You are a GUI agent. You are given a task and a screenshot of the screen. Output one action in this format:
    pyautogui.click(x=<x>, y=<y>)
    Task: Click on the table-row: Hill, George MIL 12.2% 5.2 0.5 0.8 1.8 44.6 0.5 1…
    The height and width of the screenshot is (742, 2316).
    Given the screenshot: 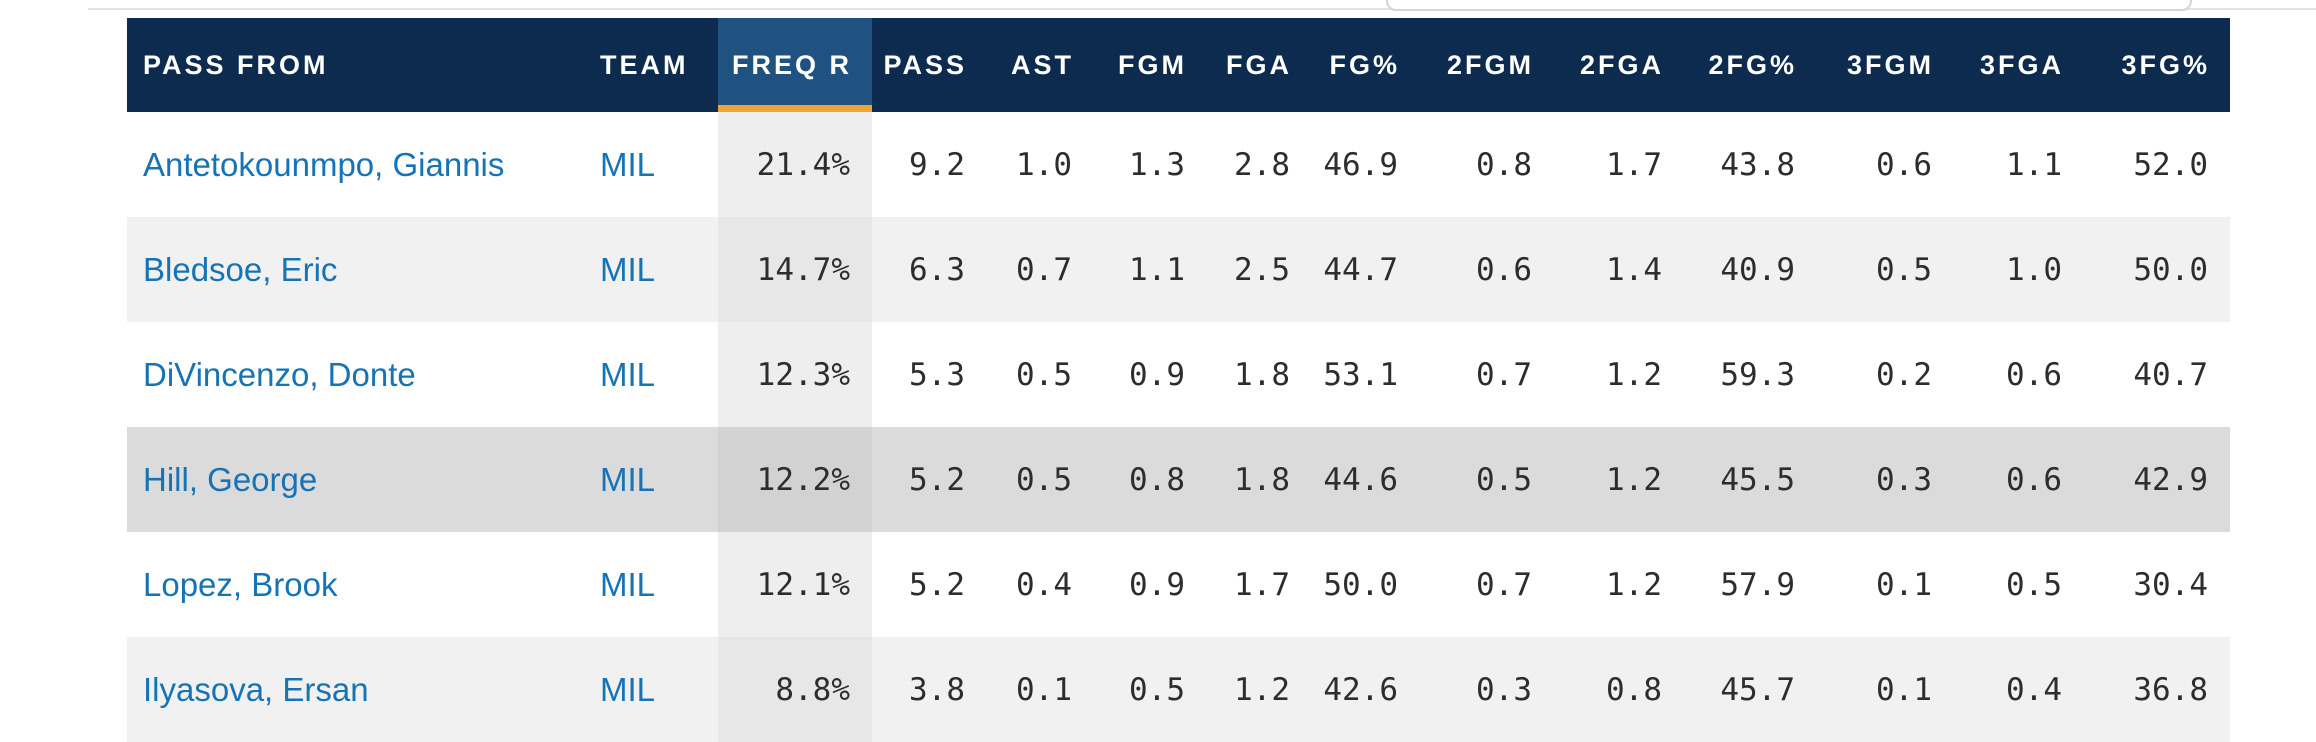 What is the action you would take?
    pyautogui.click(x=1178, y=479)
    